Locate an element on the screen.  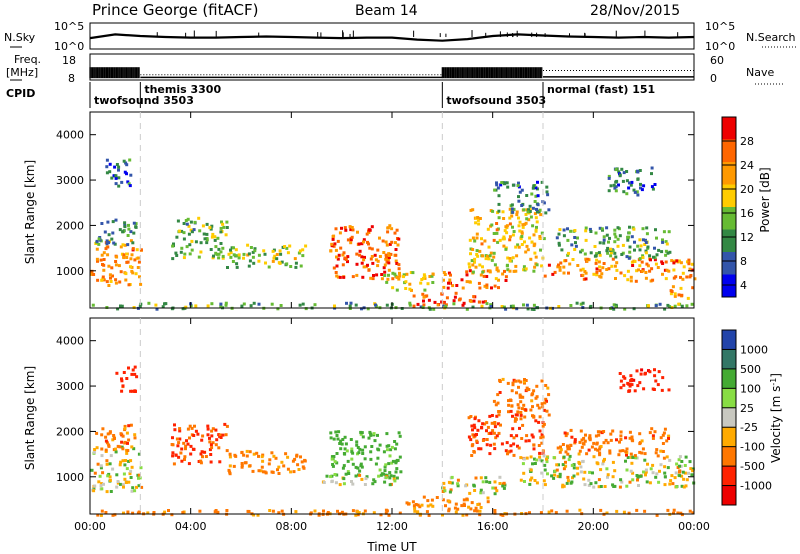
colorbar-tick-label: 16 is located at coordinates (747, 213).